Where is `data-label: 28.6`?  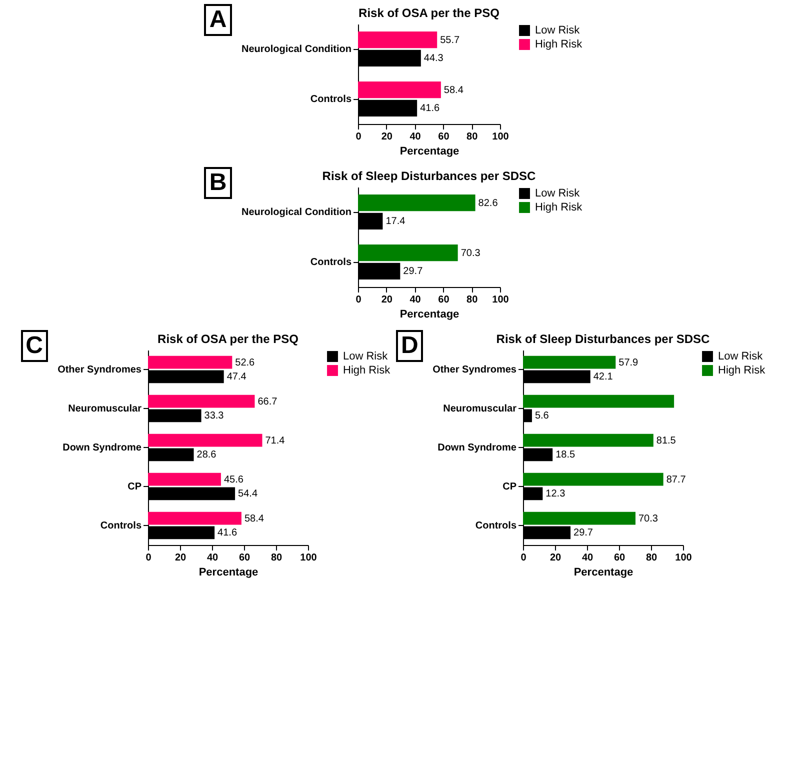 data-label: 28.6 is located at coordinates (206, 455).